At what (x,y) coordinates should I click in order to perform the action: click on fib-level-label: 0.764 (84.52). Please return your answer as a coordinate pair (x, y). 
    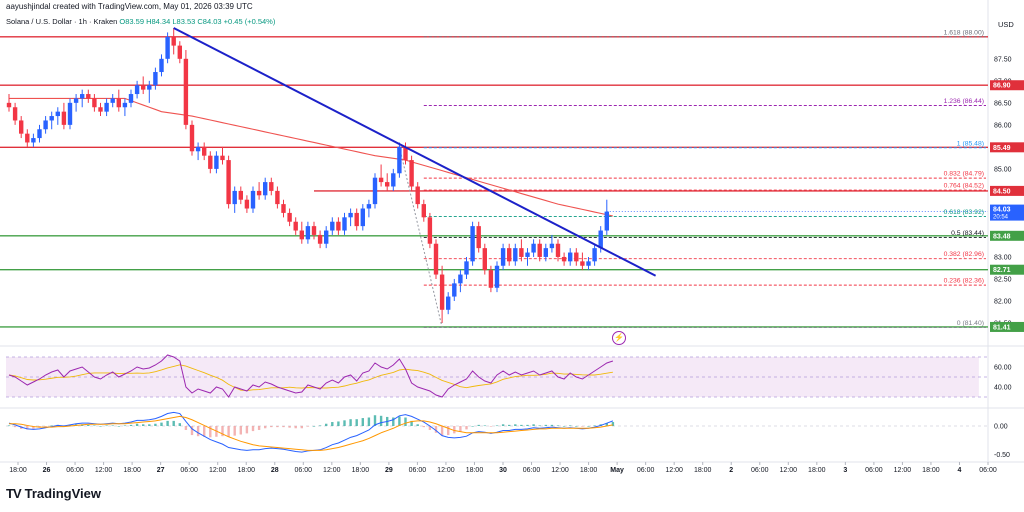
    Looking at the image, I should click on (964, 186).